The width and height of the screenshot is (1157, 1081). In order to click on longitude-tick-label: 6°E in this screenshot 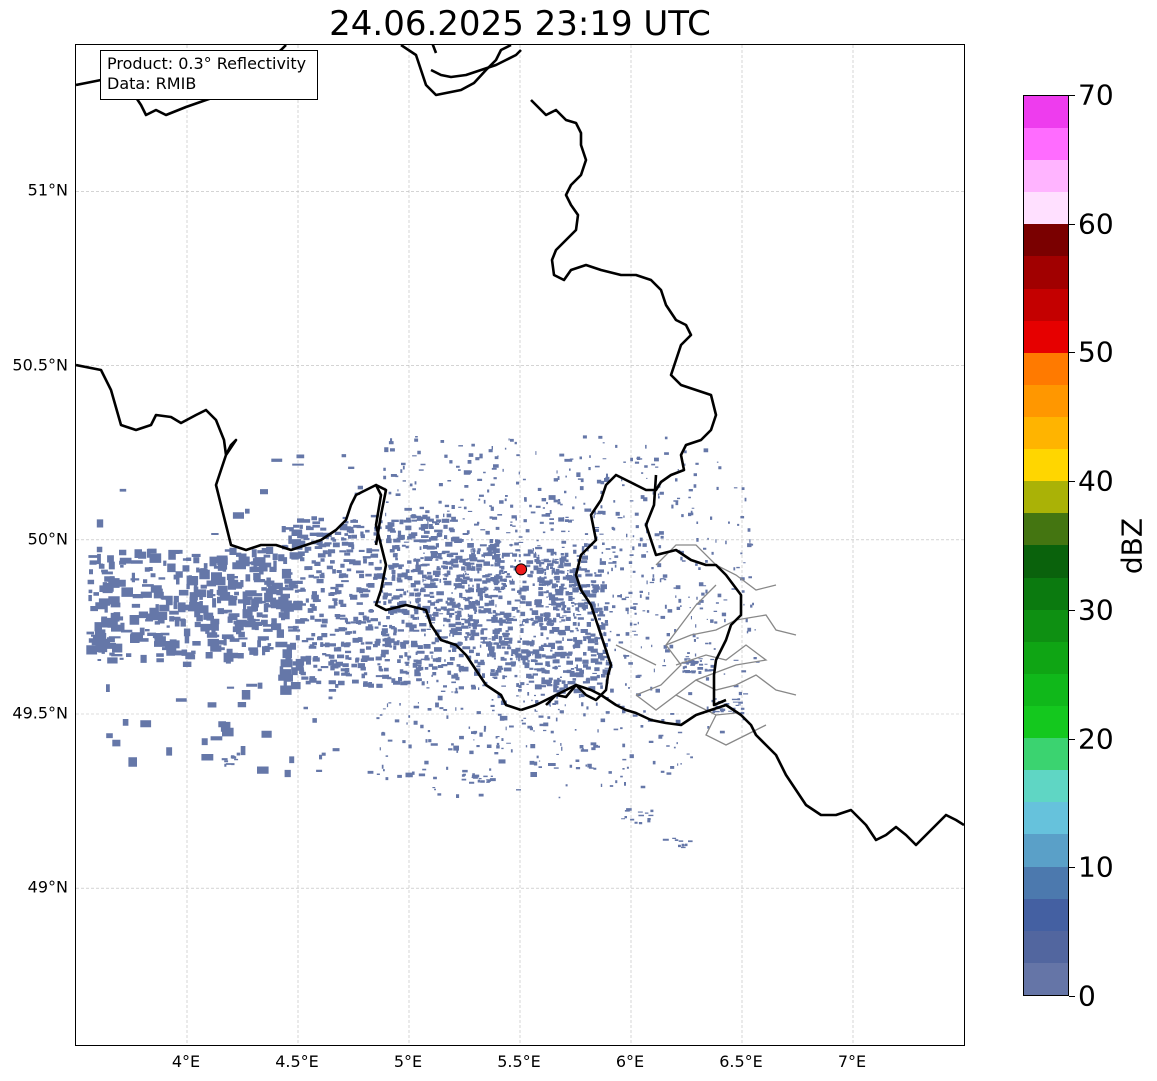, I will do `click(630, 1061)`.